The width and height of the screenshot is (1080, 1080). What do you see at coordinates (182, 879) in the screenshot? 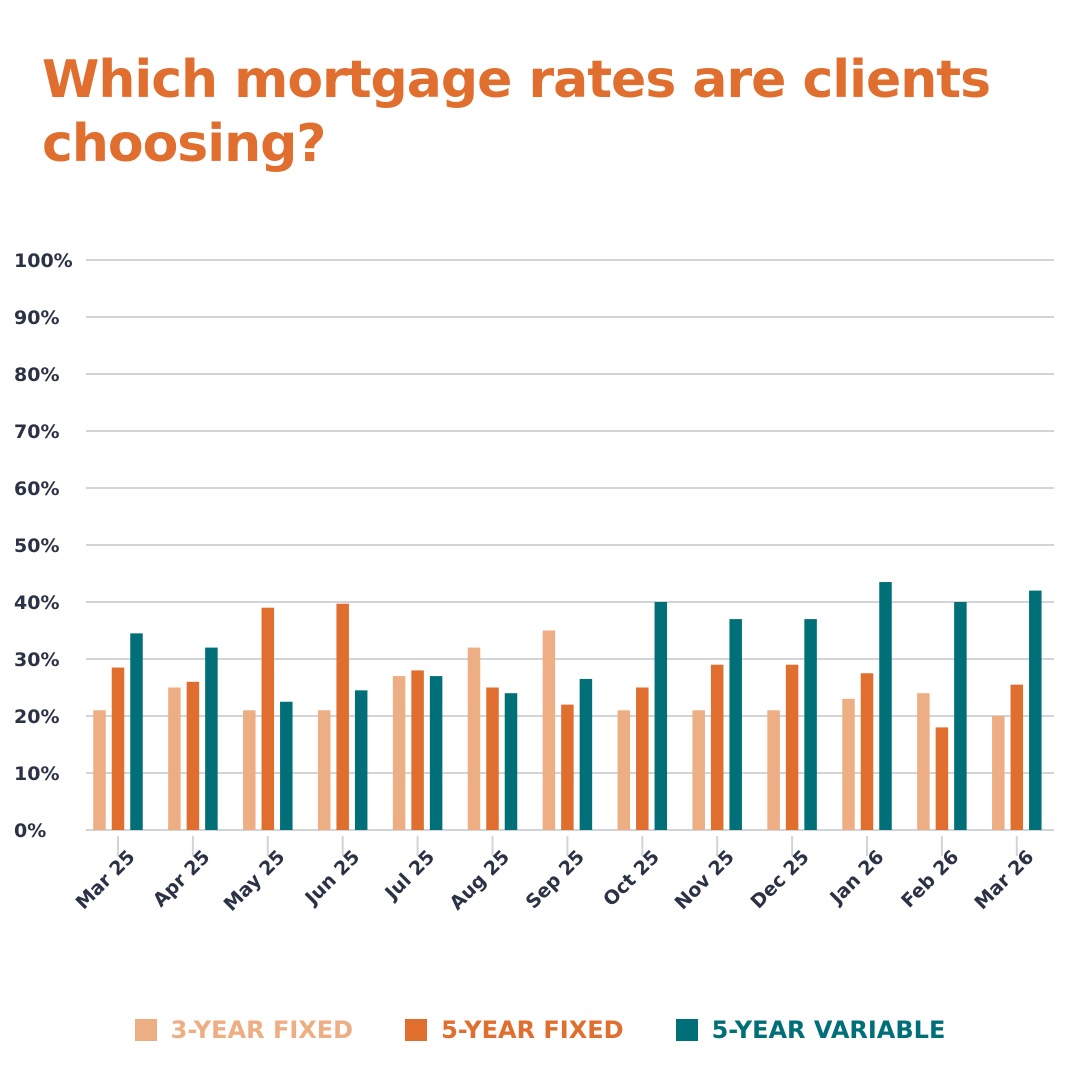
I see `x-tick-label: Apr 25` at bounding box center [182, 879].